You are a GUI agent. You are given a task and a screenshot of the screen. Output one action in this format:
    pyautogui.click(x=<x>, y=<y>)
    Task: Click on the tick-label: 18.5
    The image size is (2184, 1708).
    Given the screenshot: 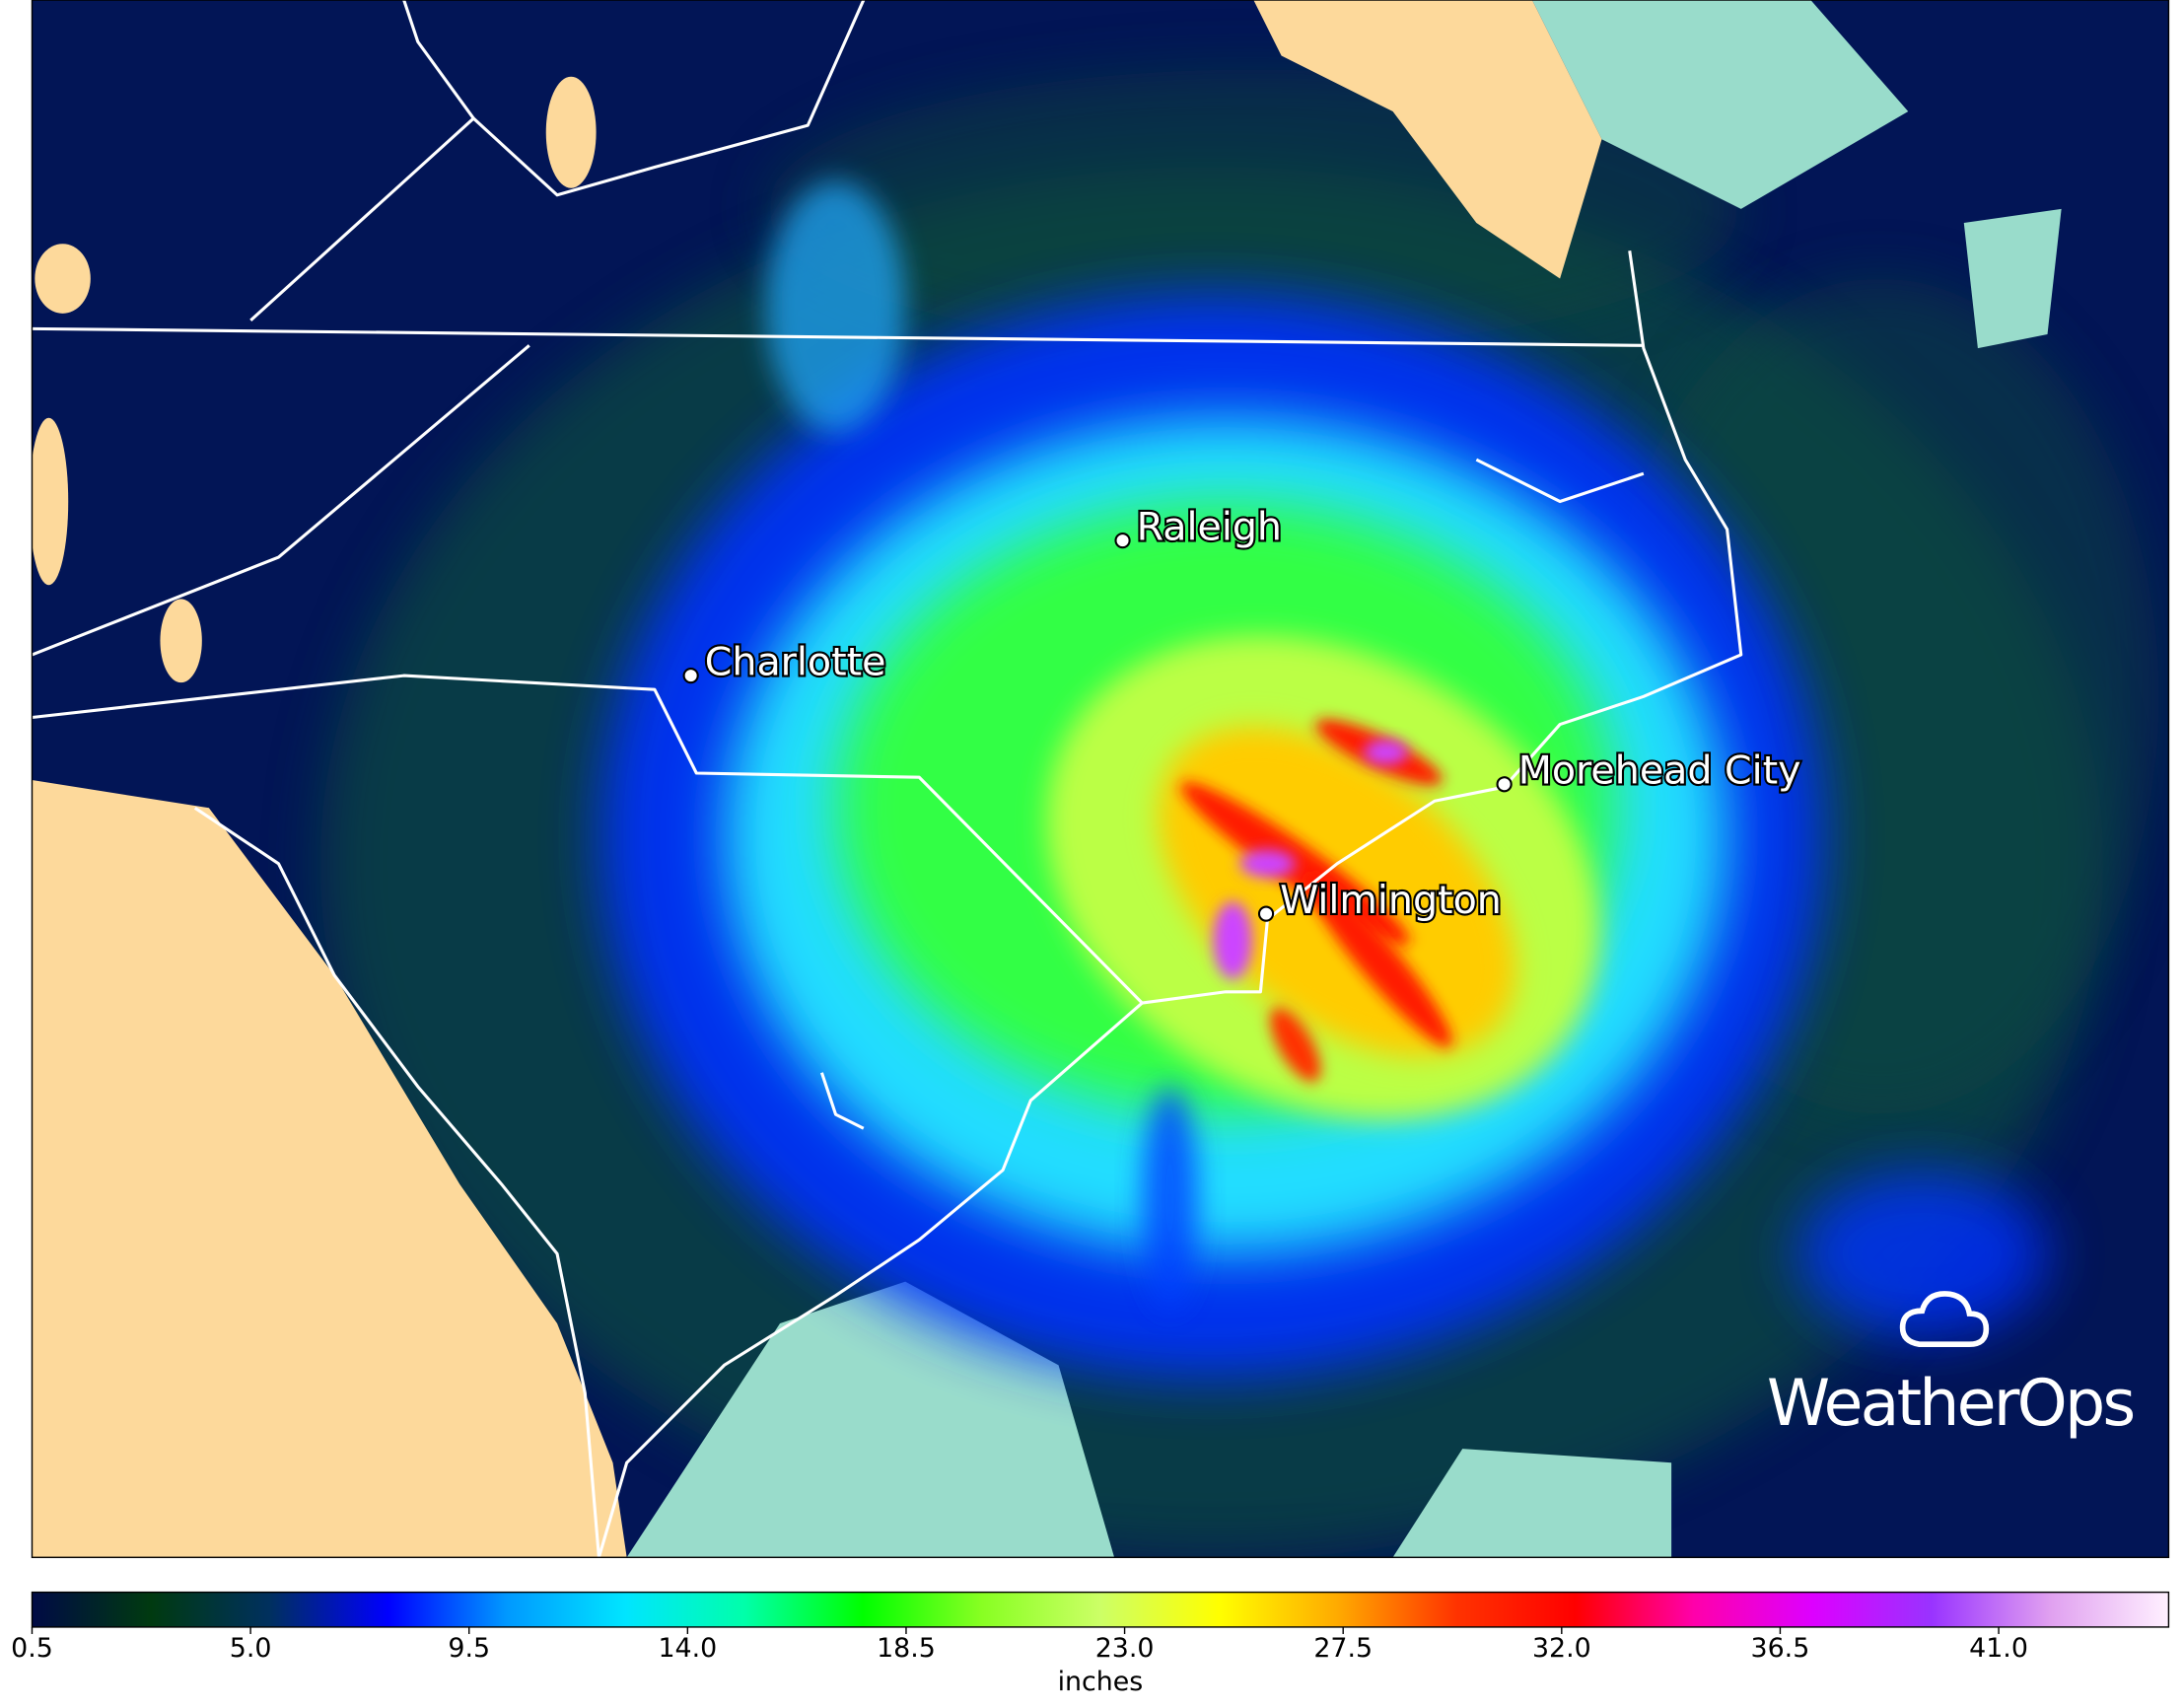 What is the action you would take?
    pyautogui.click(x=906, y=1648)
    